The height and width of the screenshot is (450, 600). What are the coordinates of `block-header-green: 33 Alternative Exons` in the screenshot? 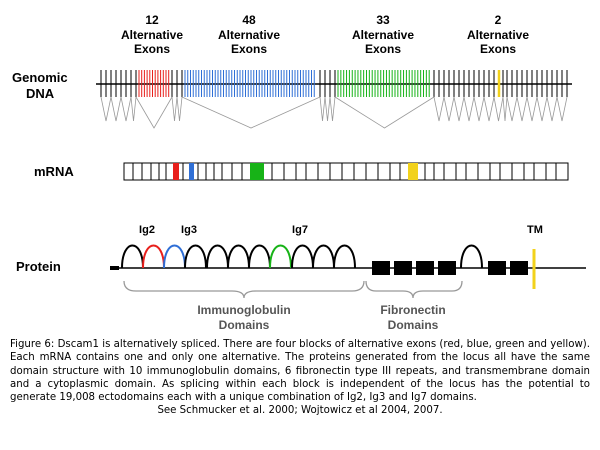 It's located at (383, 34).